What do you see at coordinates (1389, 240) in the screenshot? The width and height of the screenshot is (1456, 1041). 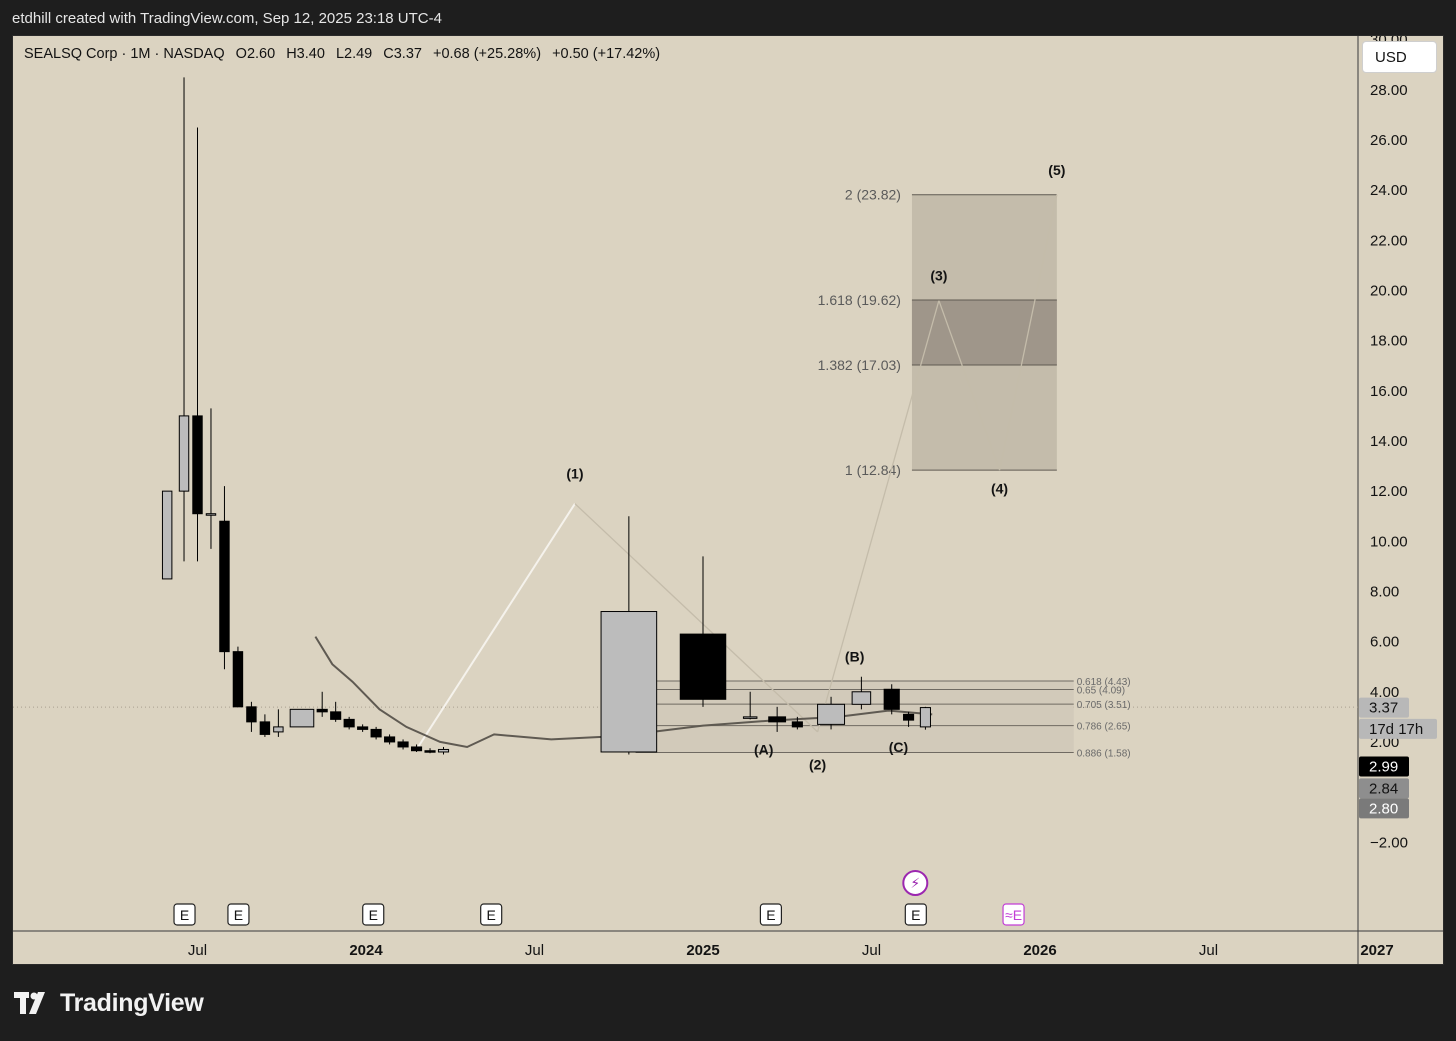 I see `y-tick-label: 22.00` at bounding box center [1389, 240].